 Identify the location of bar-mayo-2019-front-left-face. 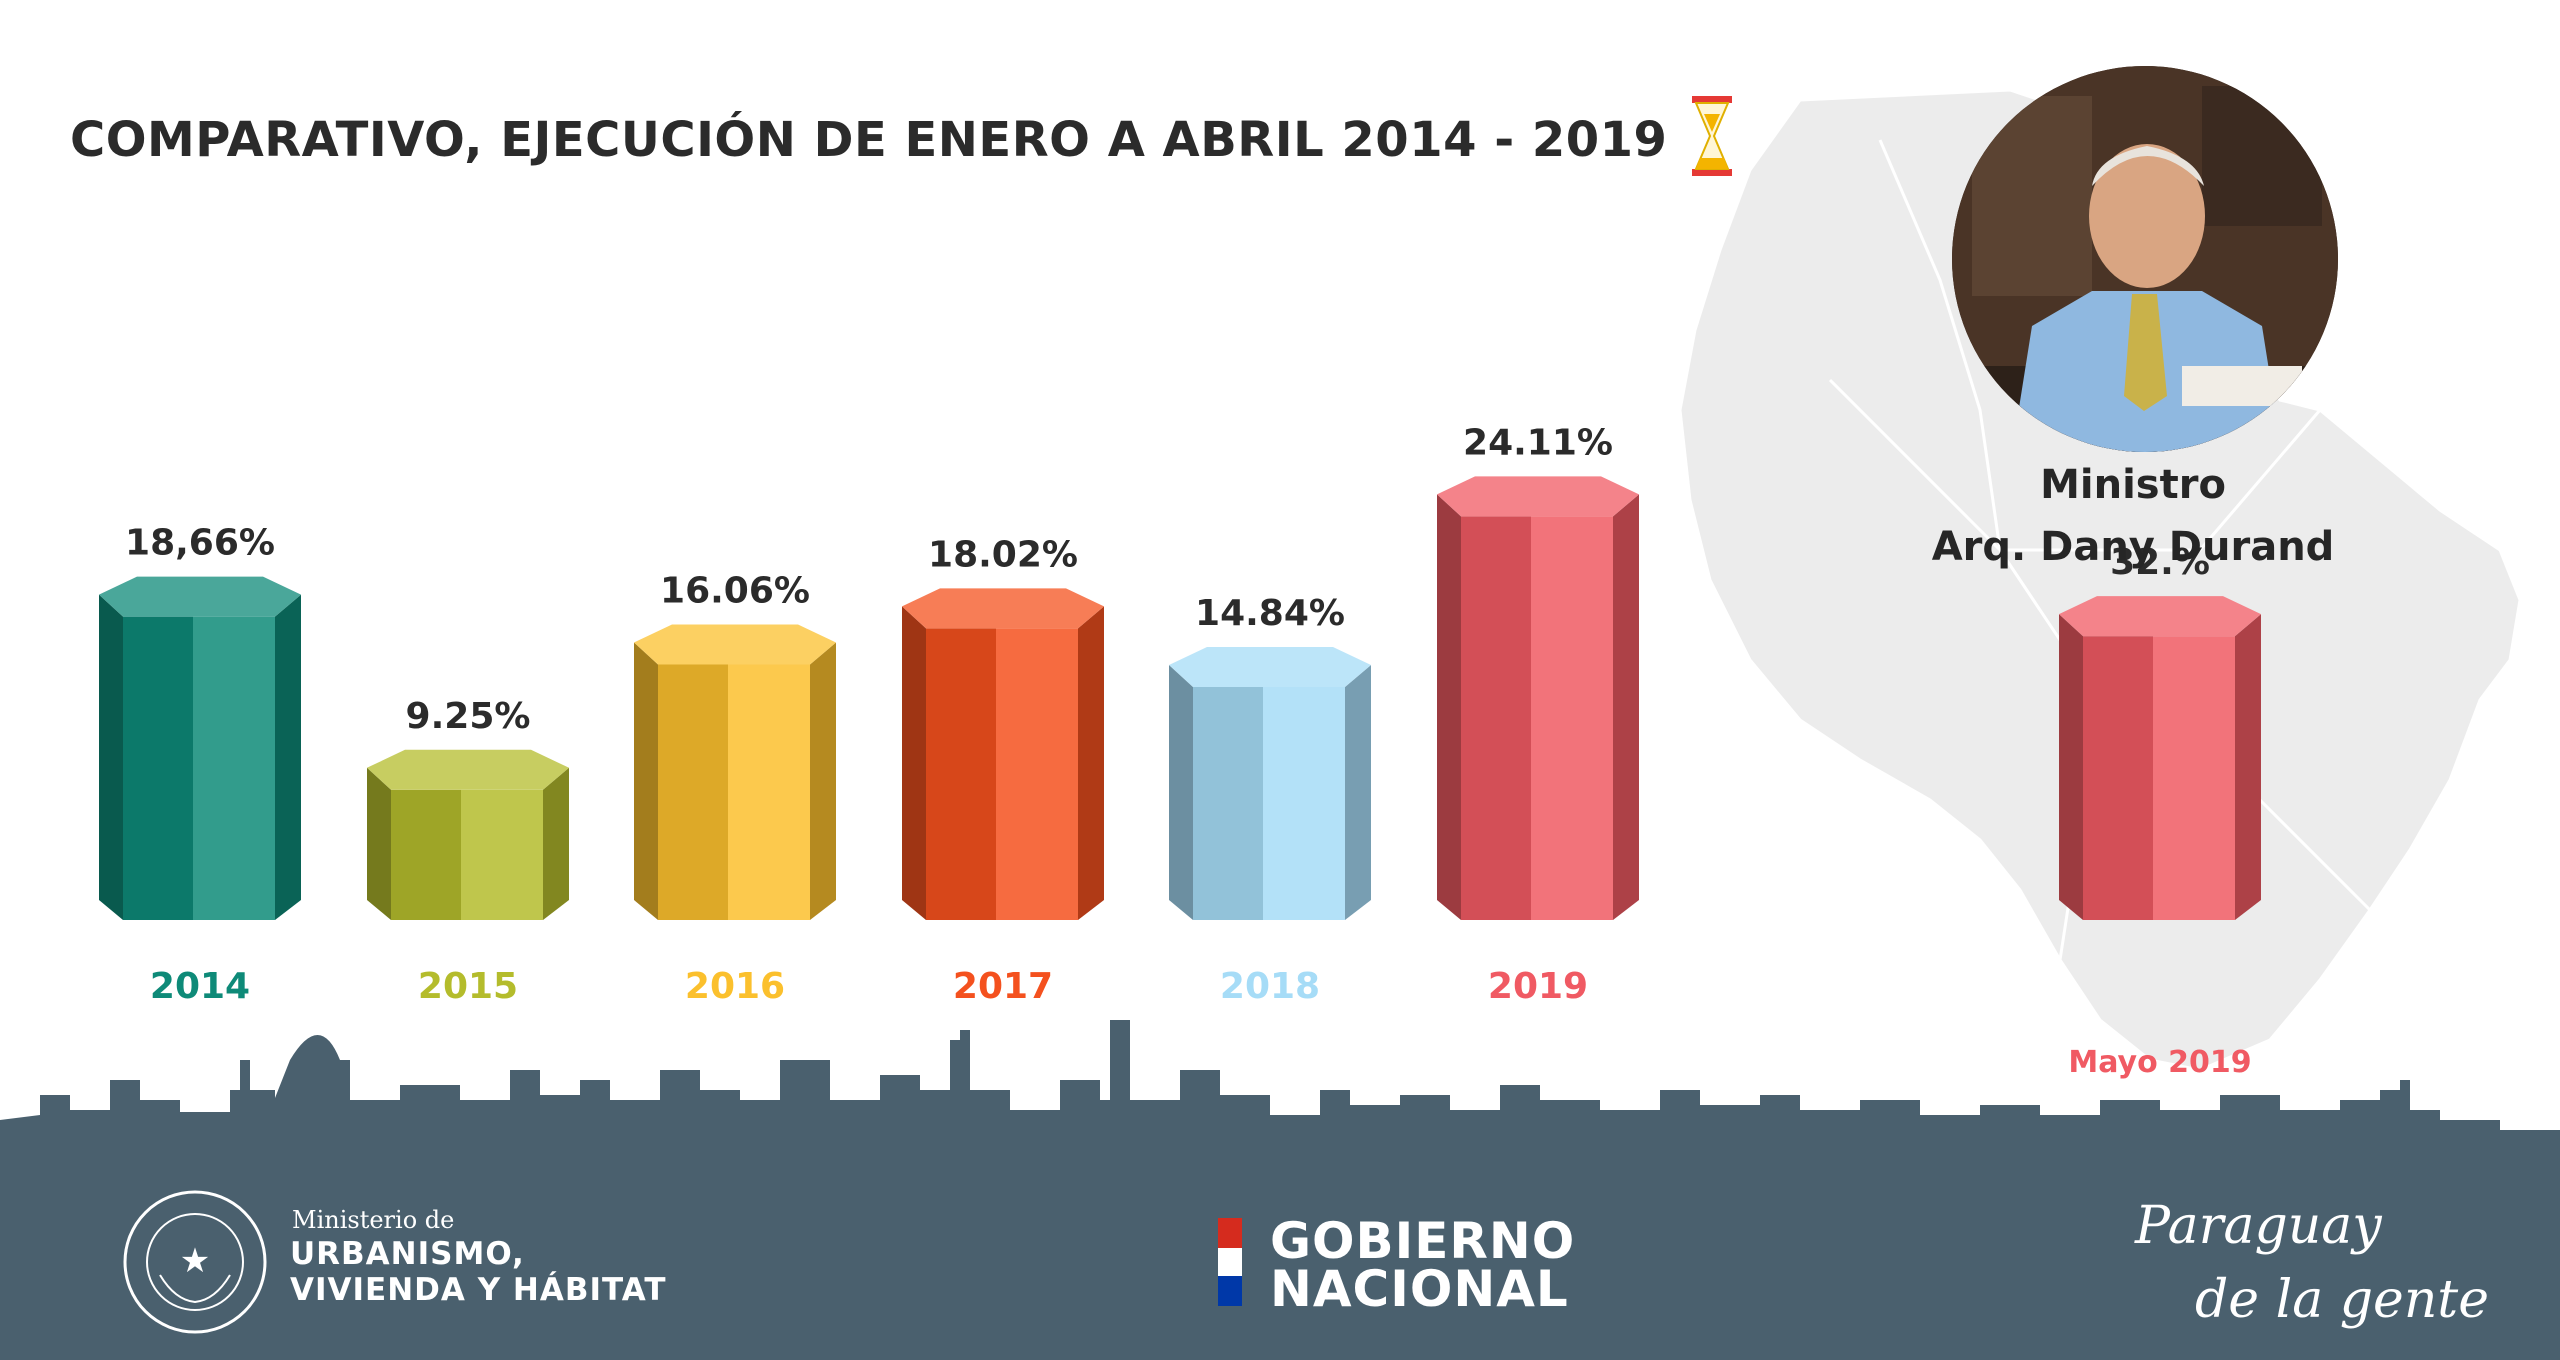
(2118, 778).